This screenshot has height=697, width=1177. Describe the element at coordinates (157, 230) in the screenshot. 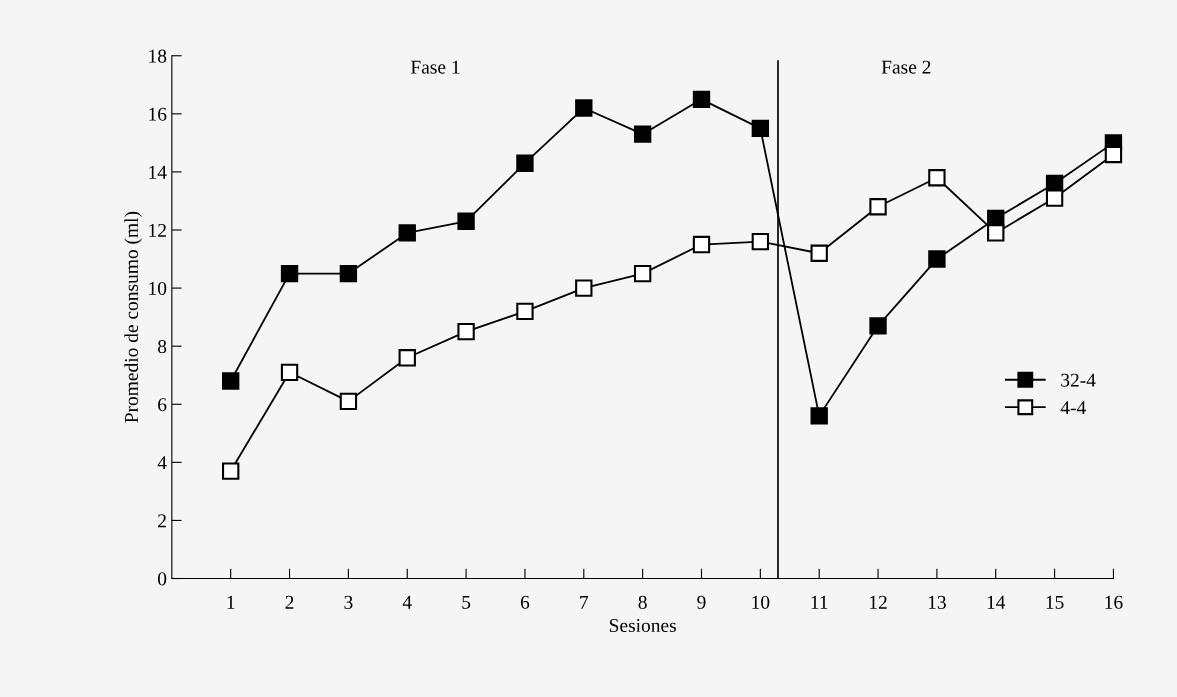

I see `y-tick-label: 12` at that location.